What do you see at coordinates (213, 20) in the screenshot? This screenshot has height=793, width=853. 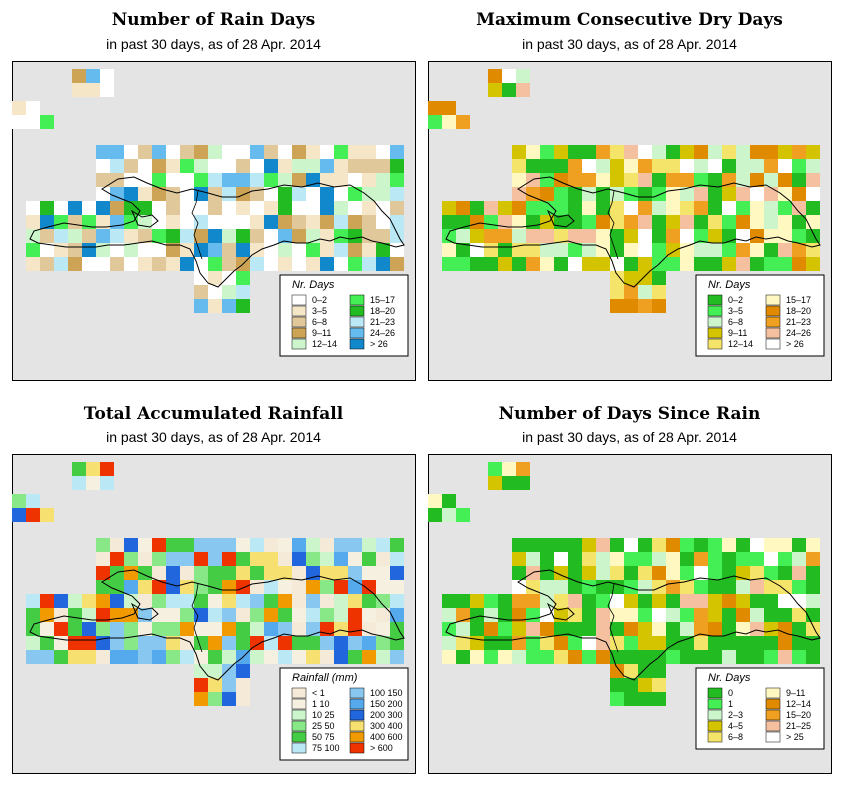 I see `panel-title-rain-days: Number of Rain Days` at bounding box center [213, 20].